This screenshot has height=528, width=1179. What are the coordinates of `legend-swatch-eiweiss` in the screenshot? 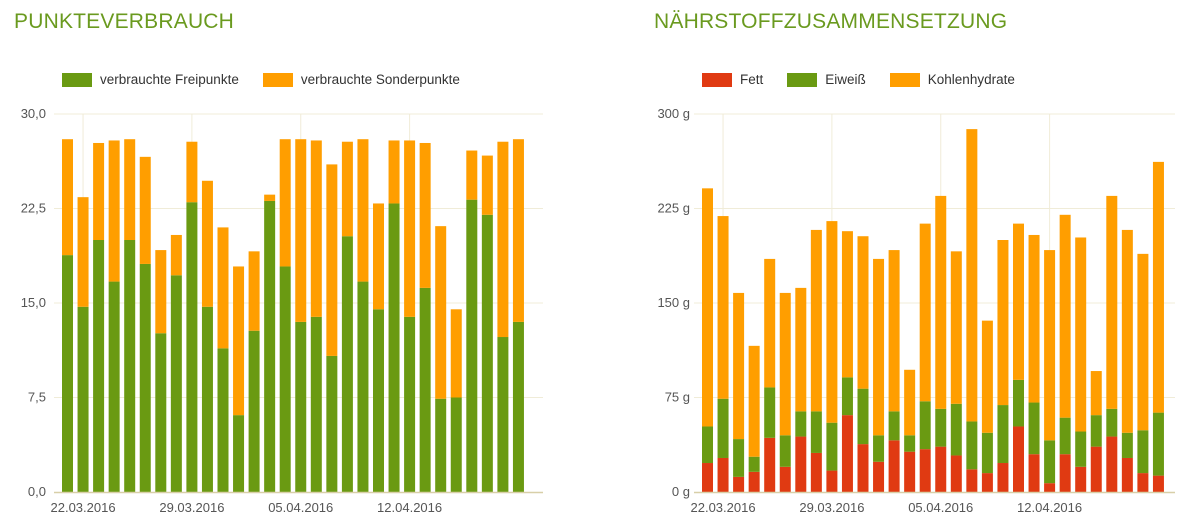 It's located at (802, 79).